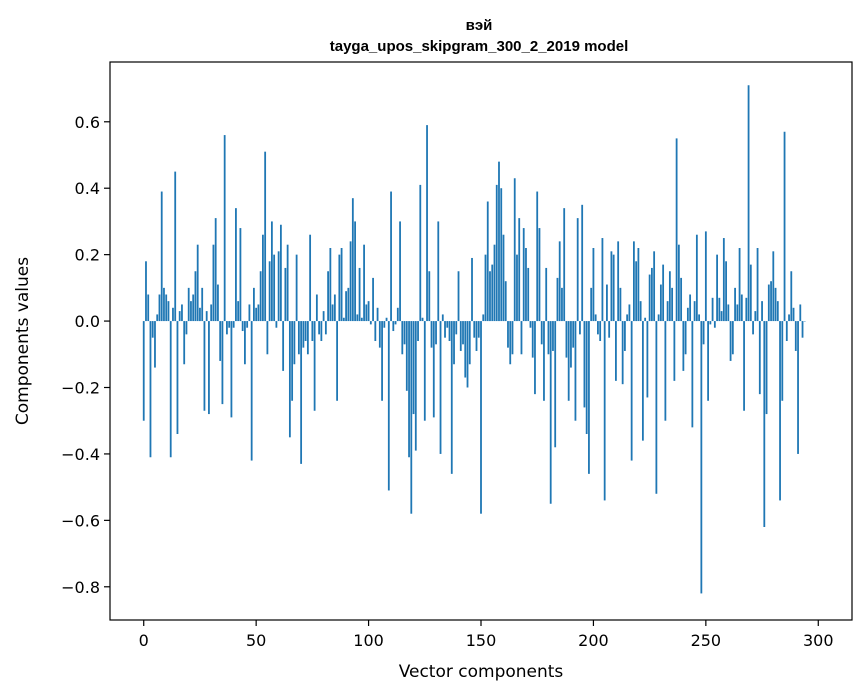 The width and height of the screenshot is (867, 696). I want to click on y-tick-label: 0.6, so click(87, 122).